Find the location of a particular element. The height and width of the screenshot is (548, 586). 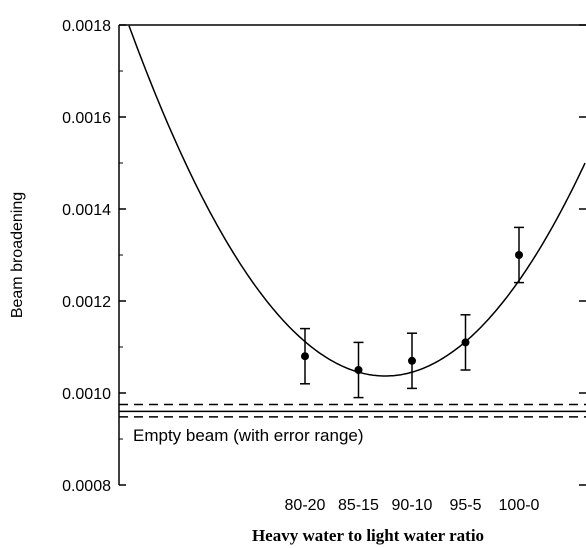

empty-beam-annotation: Empty beam (with error range) is located at coordinates (248, 435).